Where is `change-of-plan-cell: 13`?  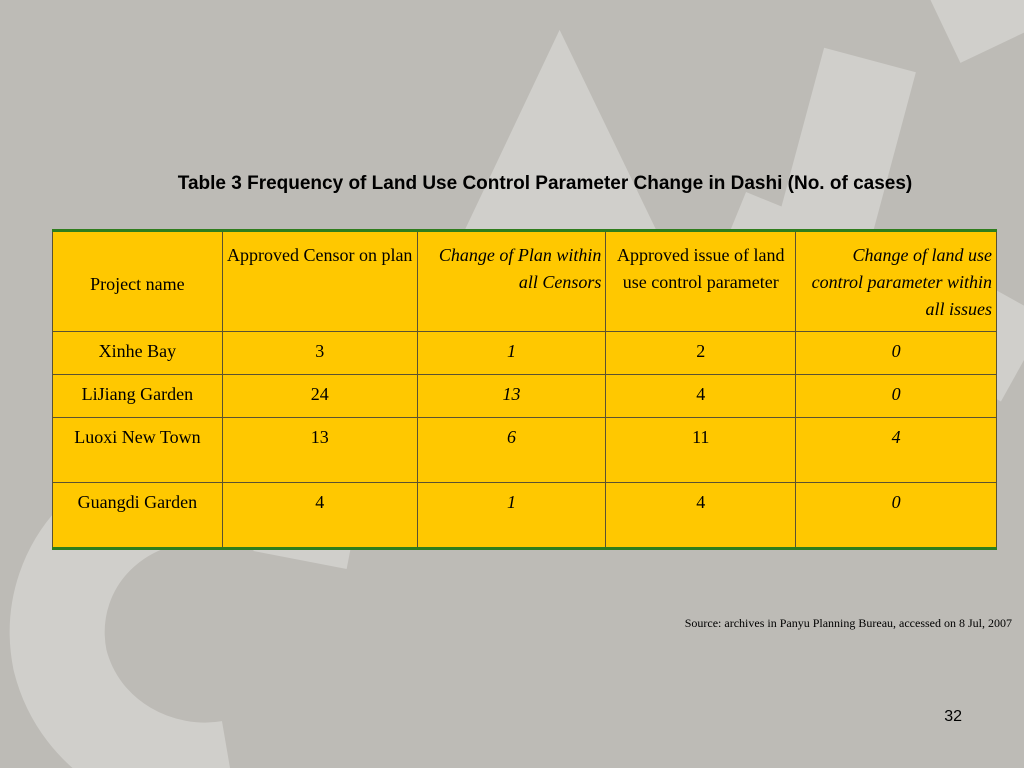
change-of-plan-cell: 13 is located at coordinates (511, 396).